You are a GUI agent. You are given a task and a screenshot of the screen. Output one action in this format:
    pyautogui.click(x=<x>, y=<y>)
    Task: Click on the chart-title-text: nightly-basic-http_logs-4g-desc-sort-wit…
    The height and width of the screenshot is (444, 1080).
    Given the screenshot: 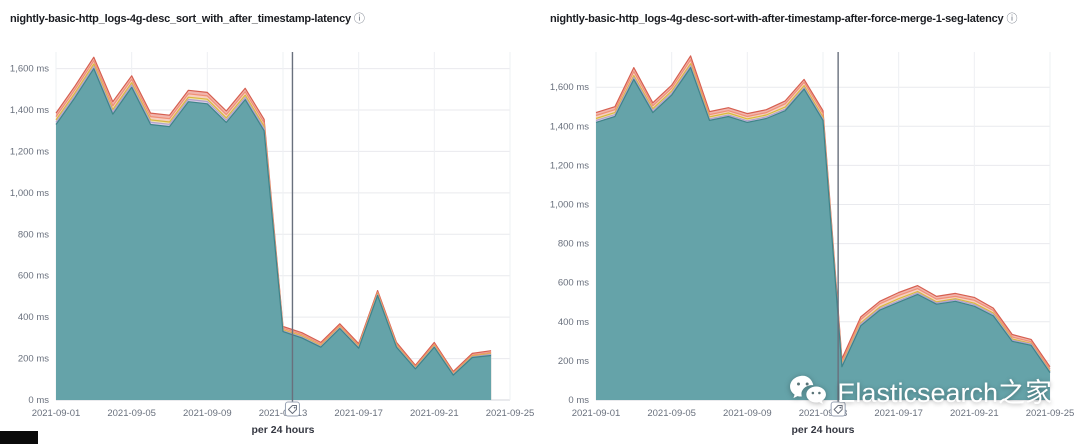 What is the action you would take?
    pyautogui.click(x=777, y=19)
    